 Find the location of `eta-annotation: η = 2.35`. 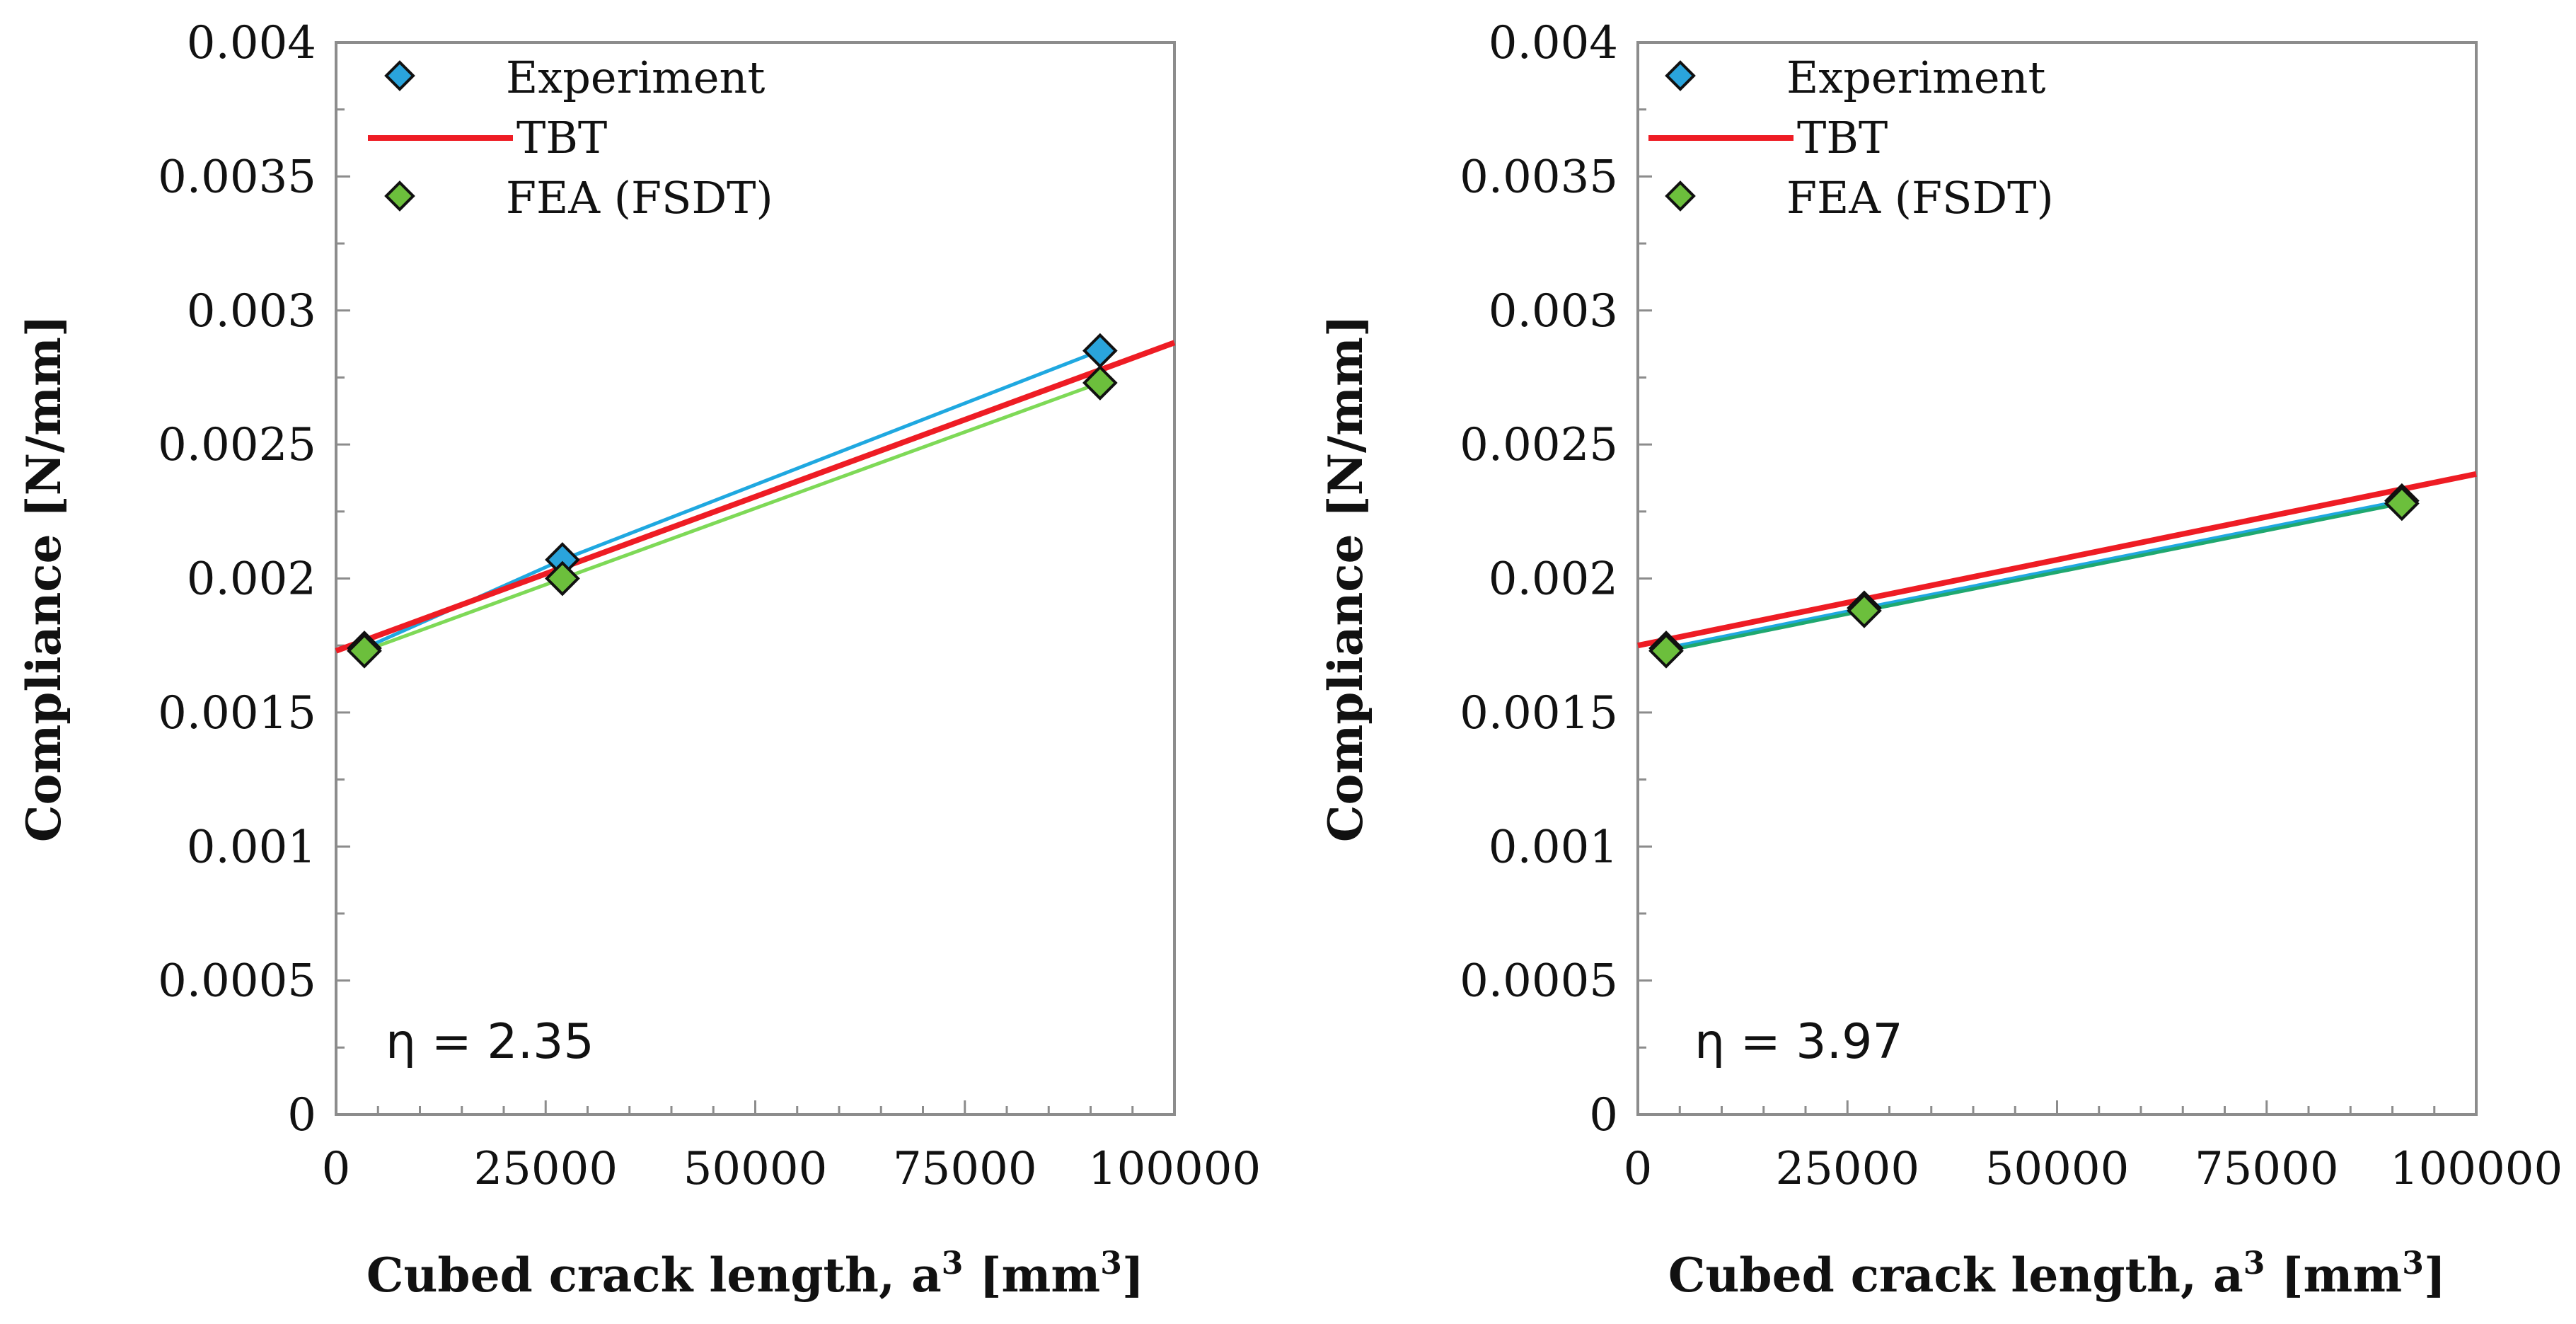

eta-annotation: η = 2.35 is located at coordinates (490, 1042).